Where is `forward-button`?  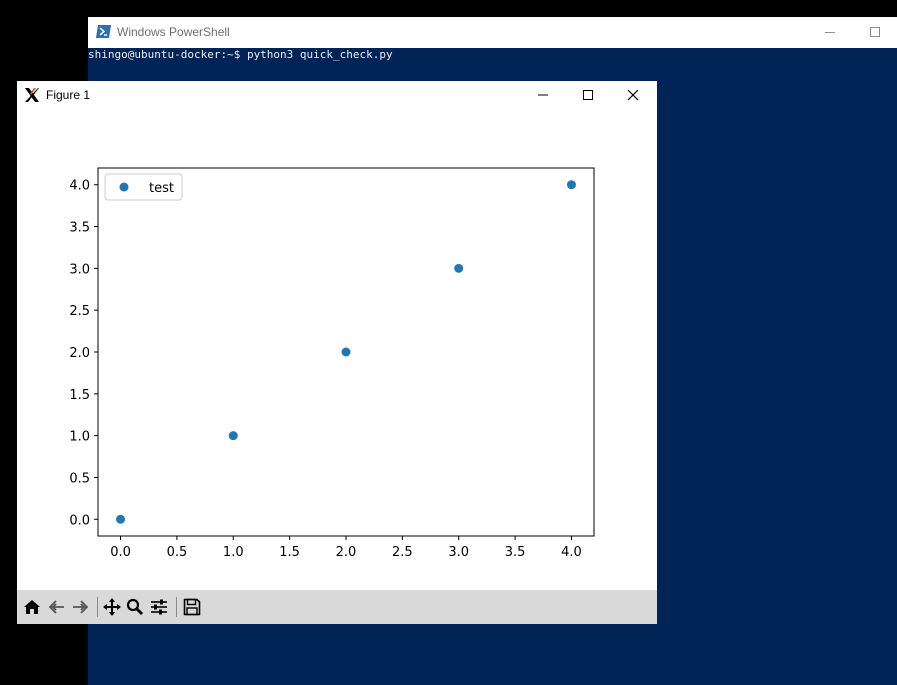 forward-button is located at coordinates (81, 608).